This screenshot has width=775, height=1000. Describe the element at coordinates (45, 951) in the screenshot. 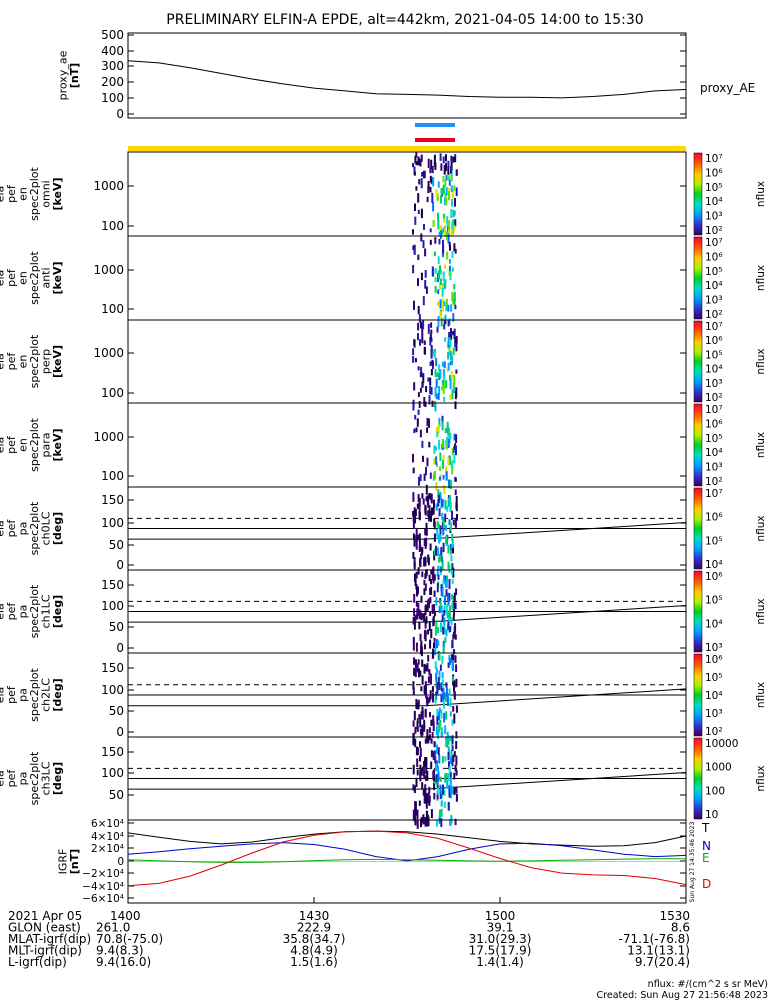

I see `ephemeris-row-label: MLT-igrf(dip)` at that location.